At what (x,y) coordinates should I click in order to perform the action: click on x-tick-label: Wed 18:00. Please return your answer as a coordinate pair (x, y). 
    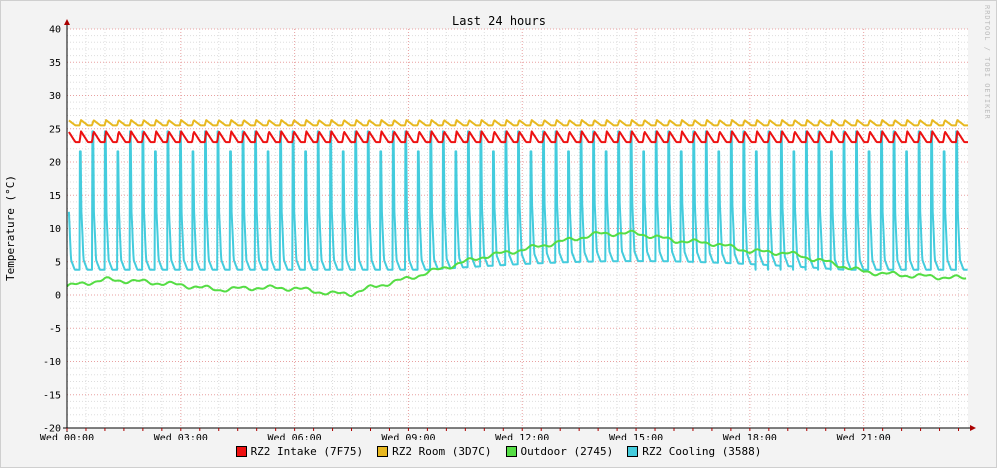
    Looking at the image, I should click on (750, 436).